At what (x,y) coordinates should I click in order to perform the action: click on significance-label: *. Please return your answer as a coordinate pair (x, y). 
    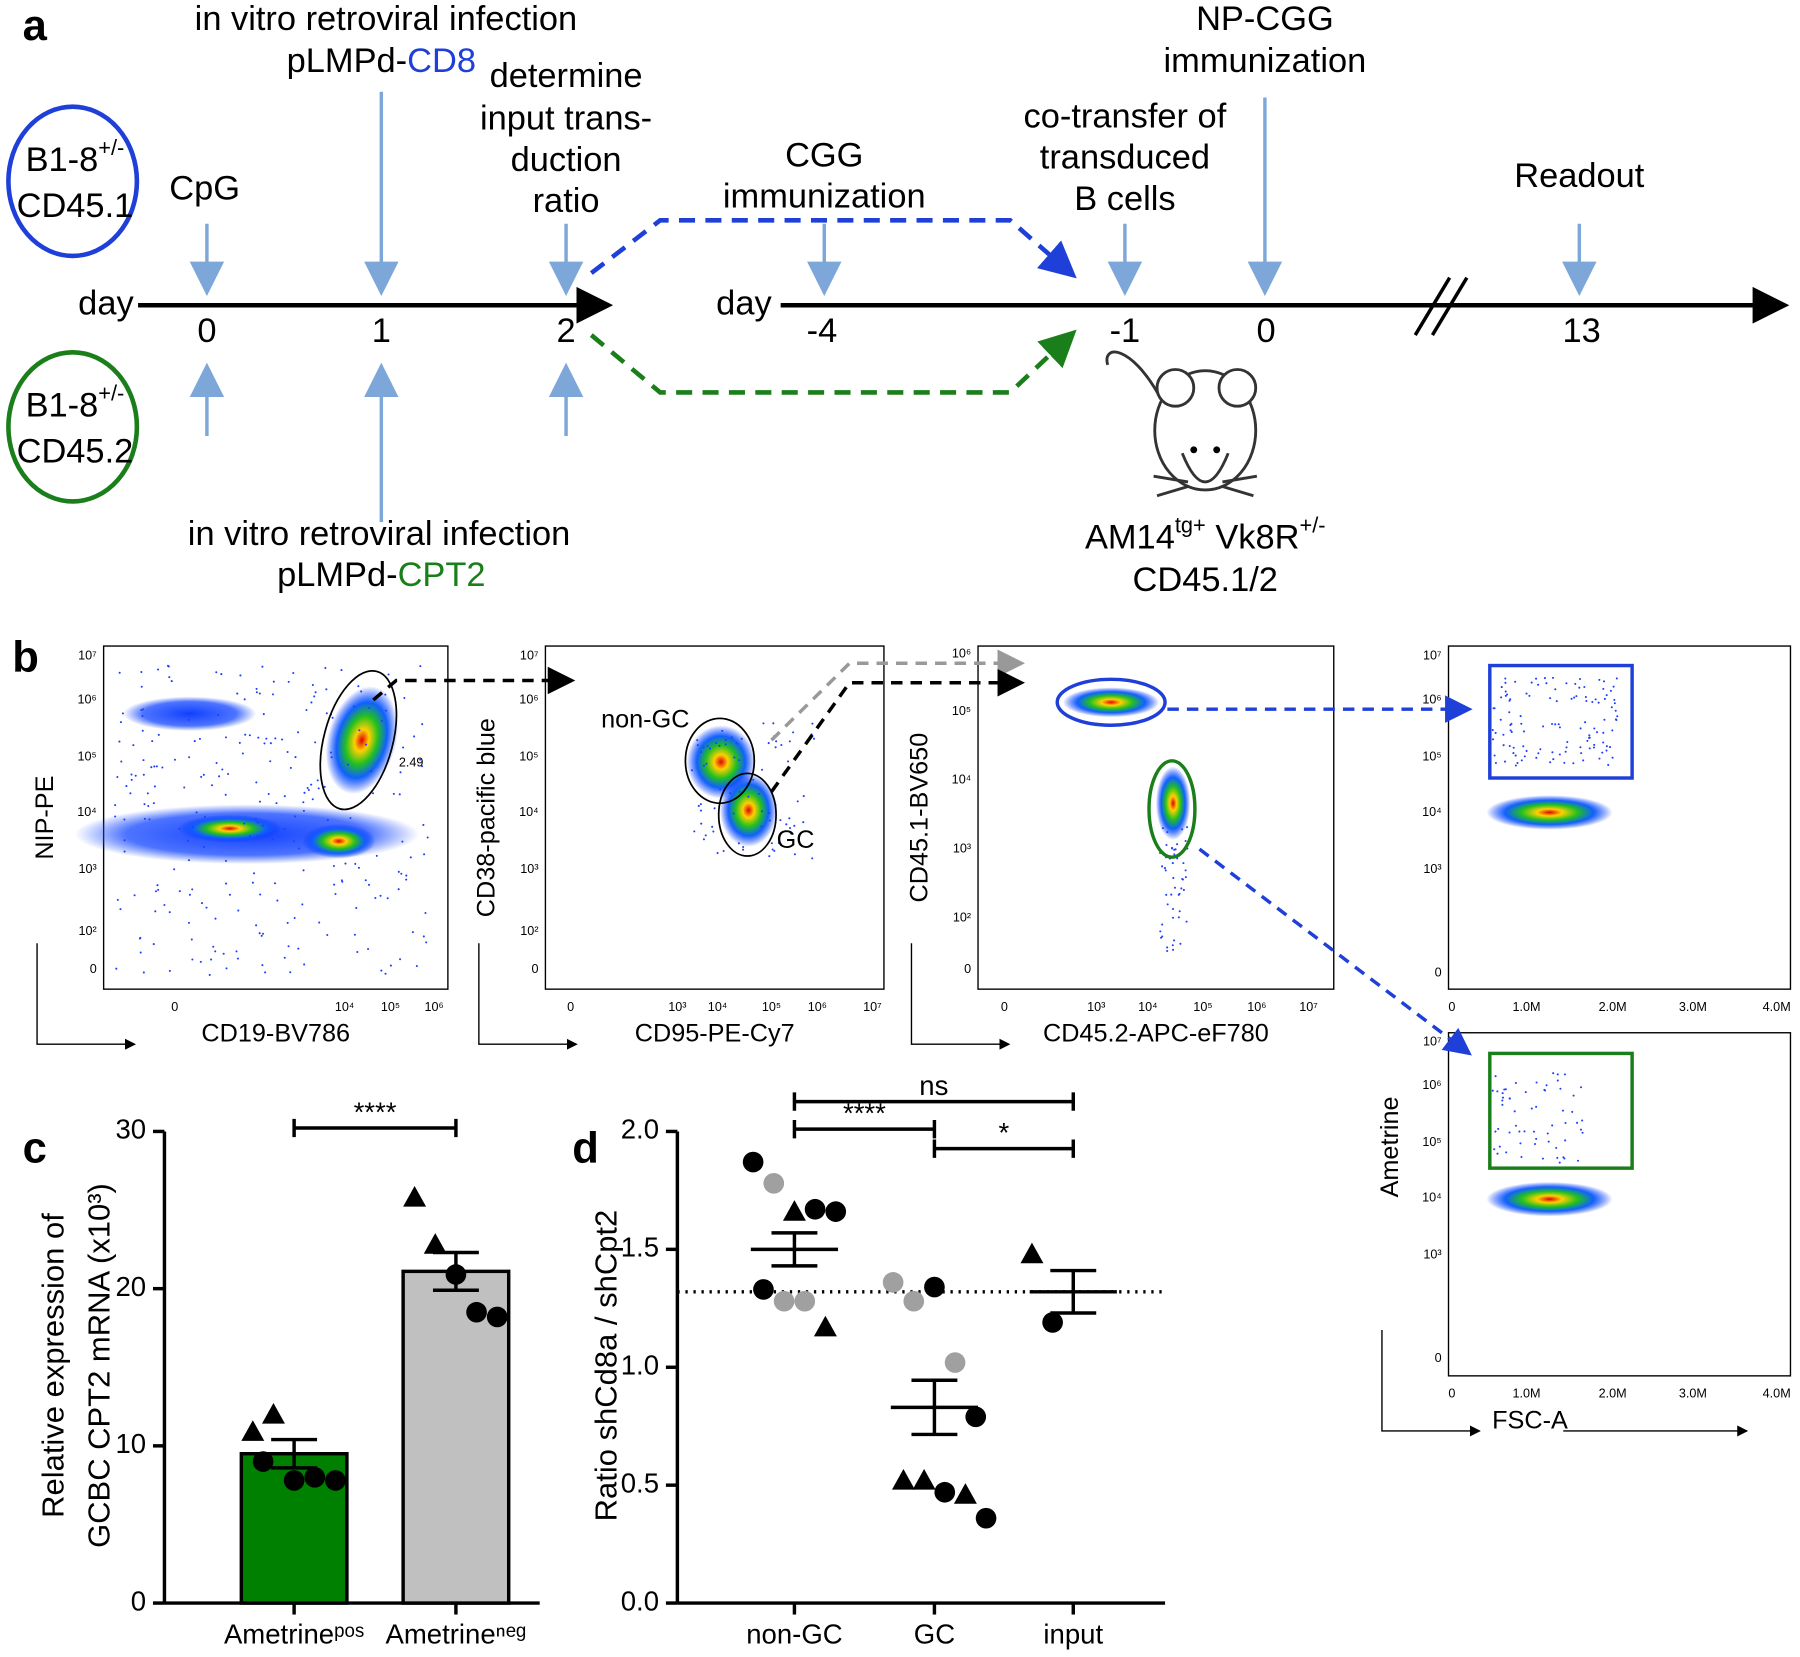
    Looking at the image, I should click on (1003, 1132).